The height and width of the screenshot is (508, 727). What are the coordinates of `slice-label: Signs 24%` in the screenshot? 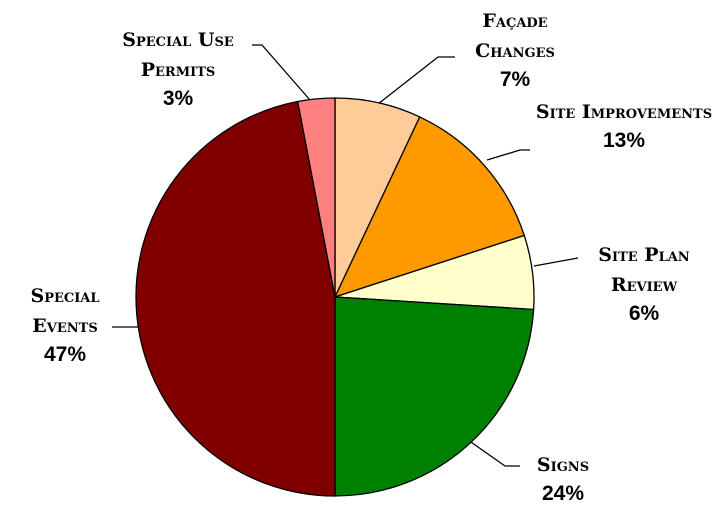 It's located at (563, 479).